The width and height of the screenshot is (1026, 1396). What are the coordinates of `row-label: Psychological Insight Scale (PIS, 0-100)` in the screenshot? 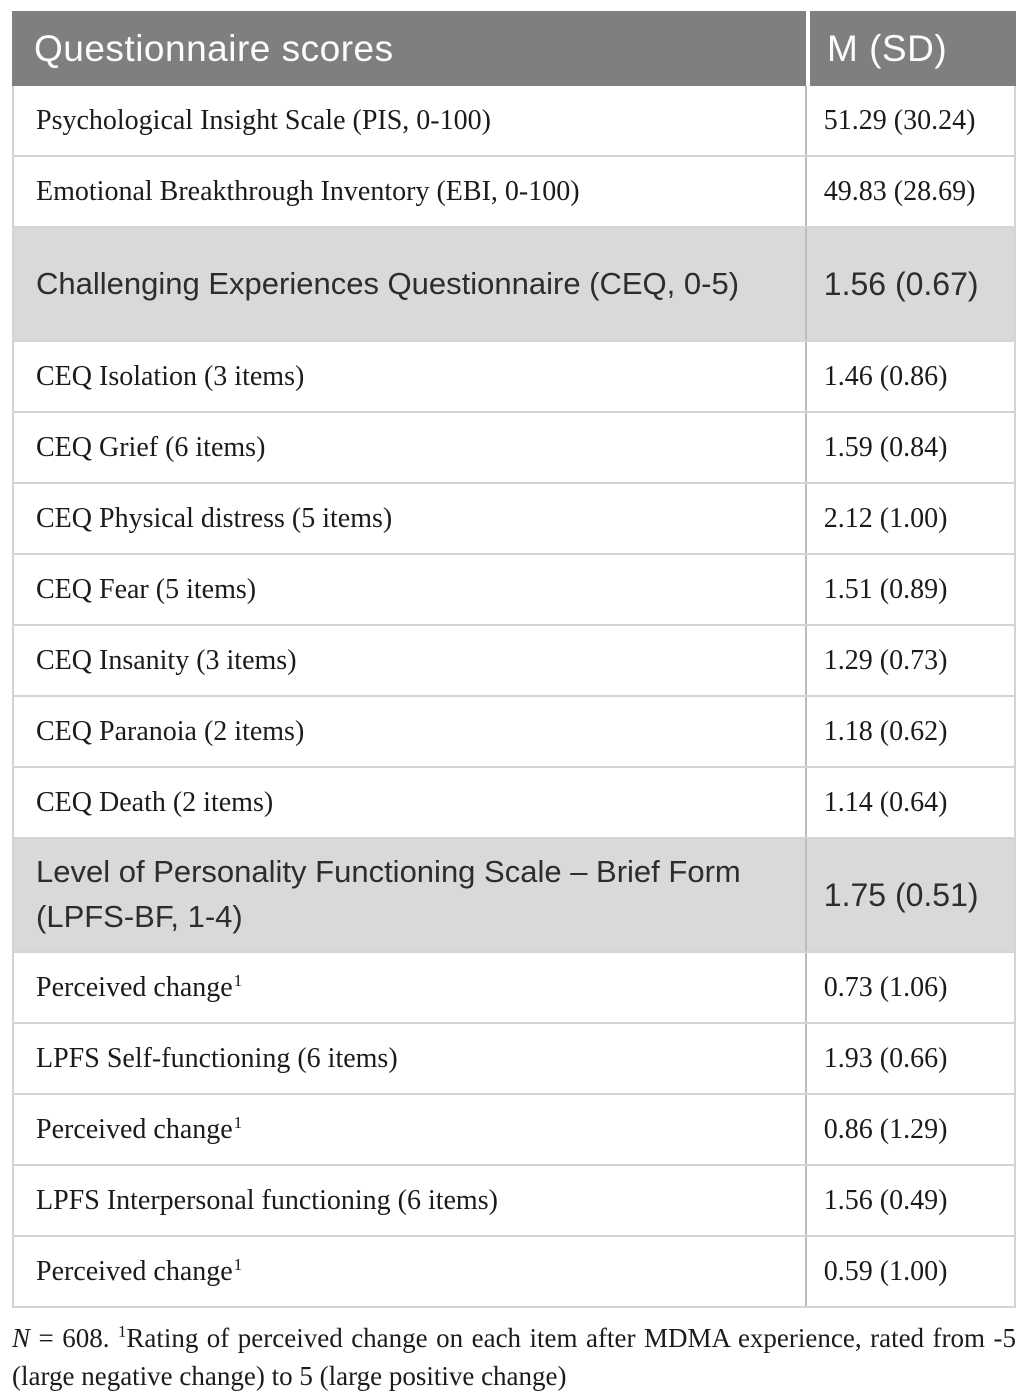 It's located at (263, 120).